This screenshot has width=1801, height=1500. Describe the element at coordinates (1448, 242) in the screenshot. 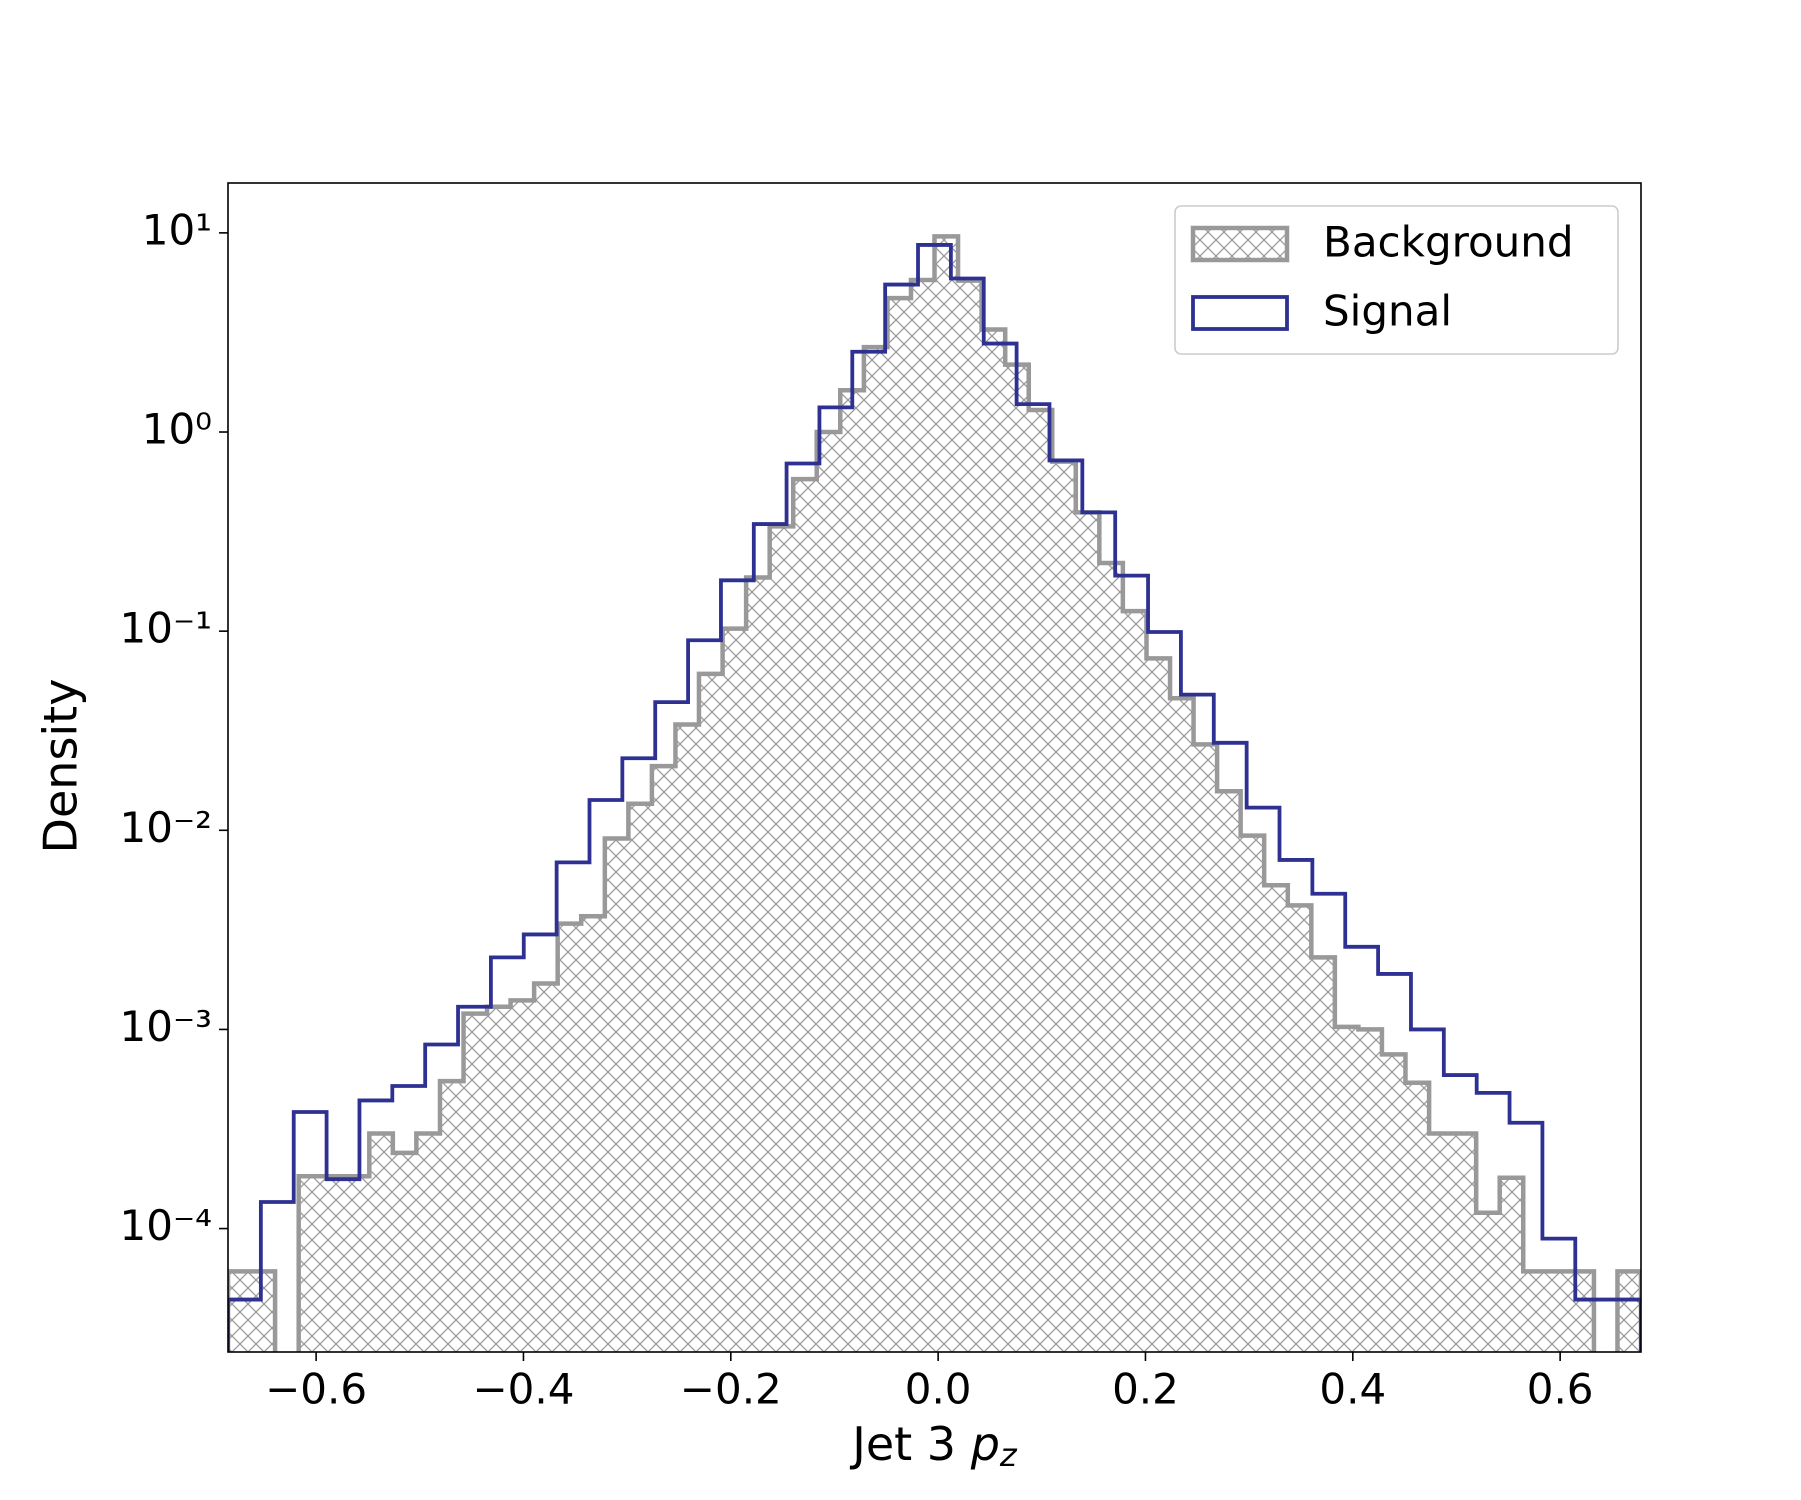

I see `legend-label: Background` at that location.